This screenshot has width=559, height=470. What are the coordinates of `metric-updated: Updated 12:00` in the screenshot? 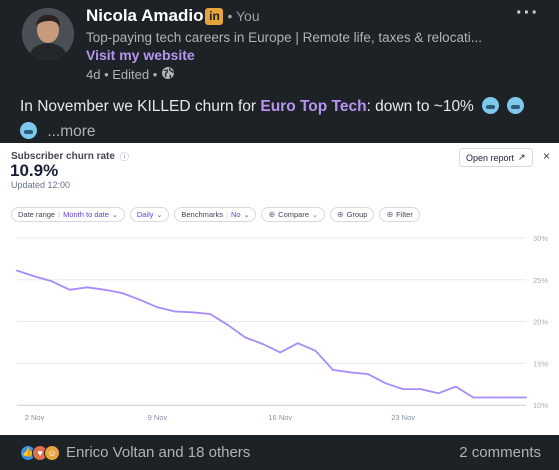 It's located at (41, 185).